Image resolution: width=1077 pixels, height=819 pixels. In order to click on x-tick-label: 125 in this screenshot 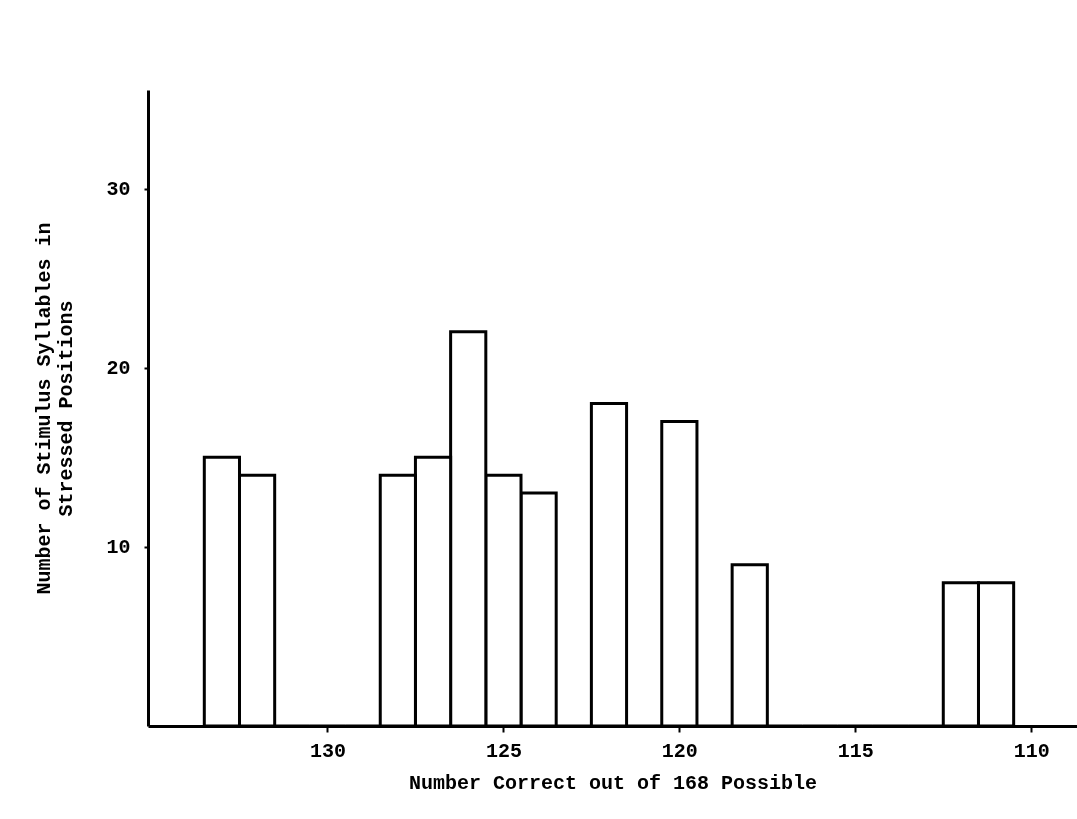, I will do `click(503, 751)`.